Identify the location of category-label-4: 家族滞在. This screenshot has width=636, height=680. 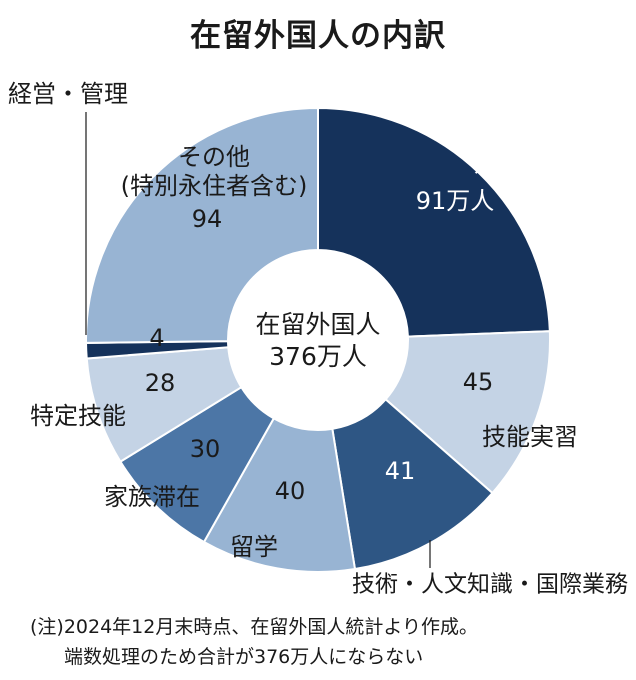
(152, 497).